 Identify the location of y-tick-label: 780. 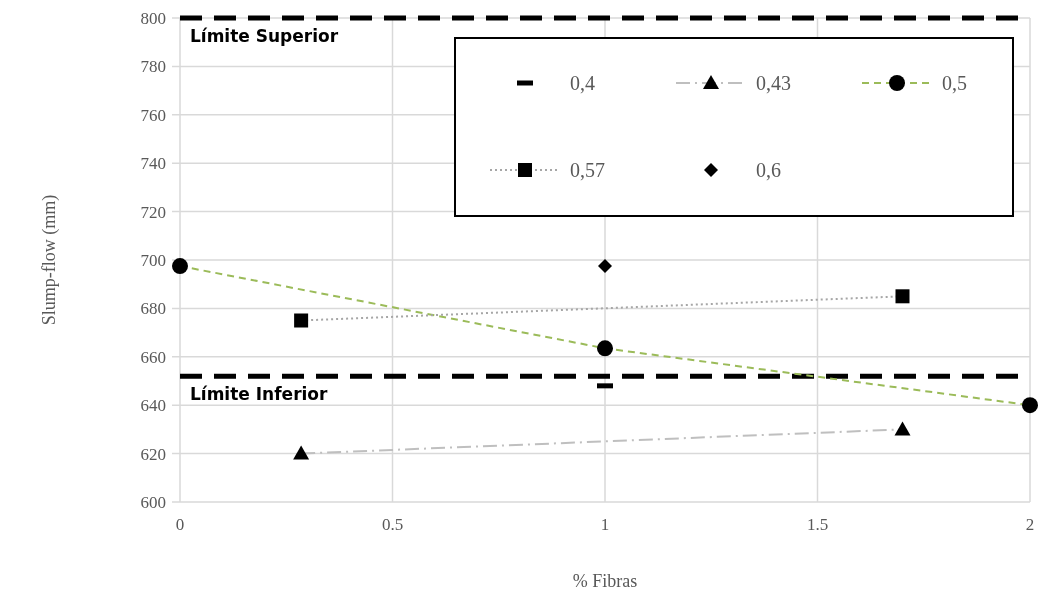
(153, 67).